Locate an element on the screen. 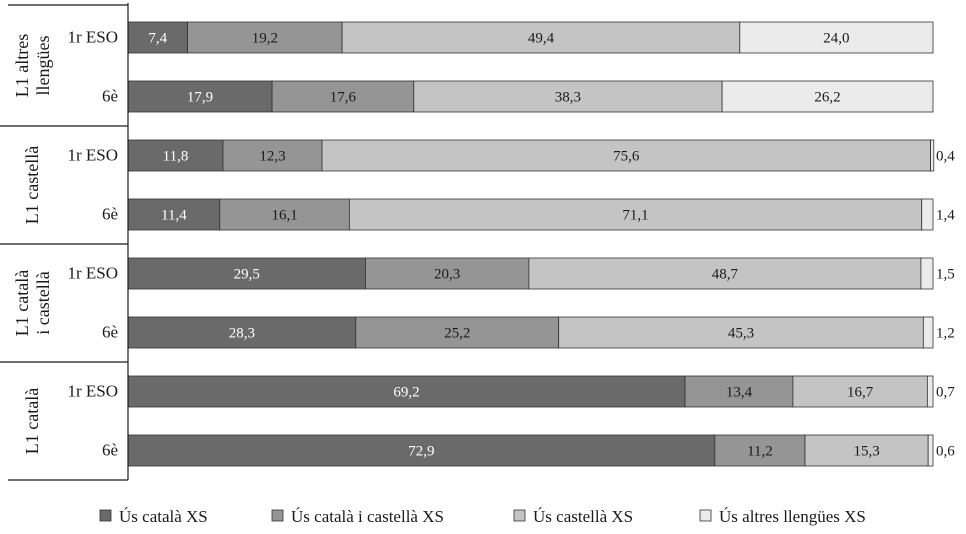 This screenshot has width=966, height=534. data-label: 16,7 is located at coordinates (860, 393).